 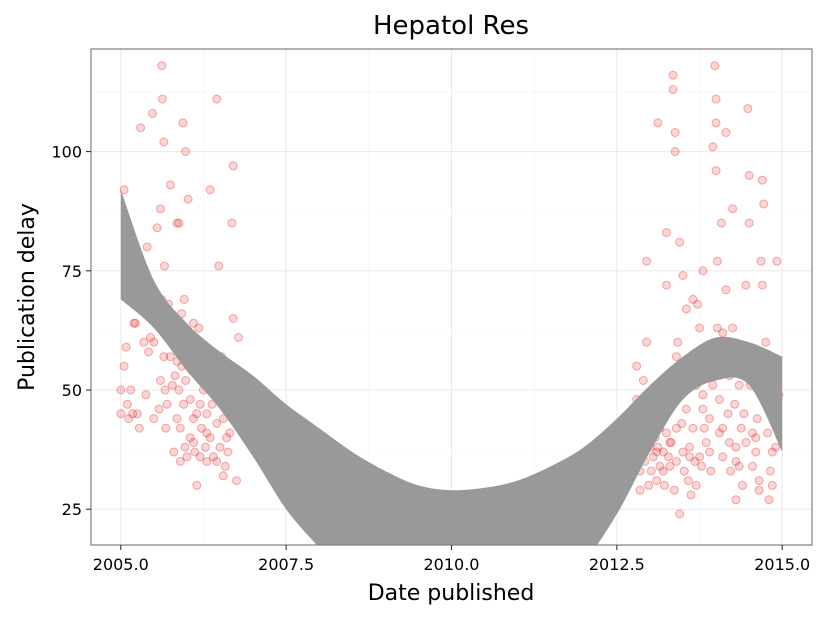 What do you see at coordinates (451, 593) in the screenshot?
I see `x-axis-label: Date published` at bounding box center [451, 593].